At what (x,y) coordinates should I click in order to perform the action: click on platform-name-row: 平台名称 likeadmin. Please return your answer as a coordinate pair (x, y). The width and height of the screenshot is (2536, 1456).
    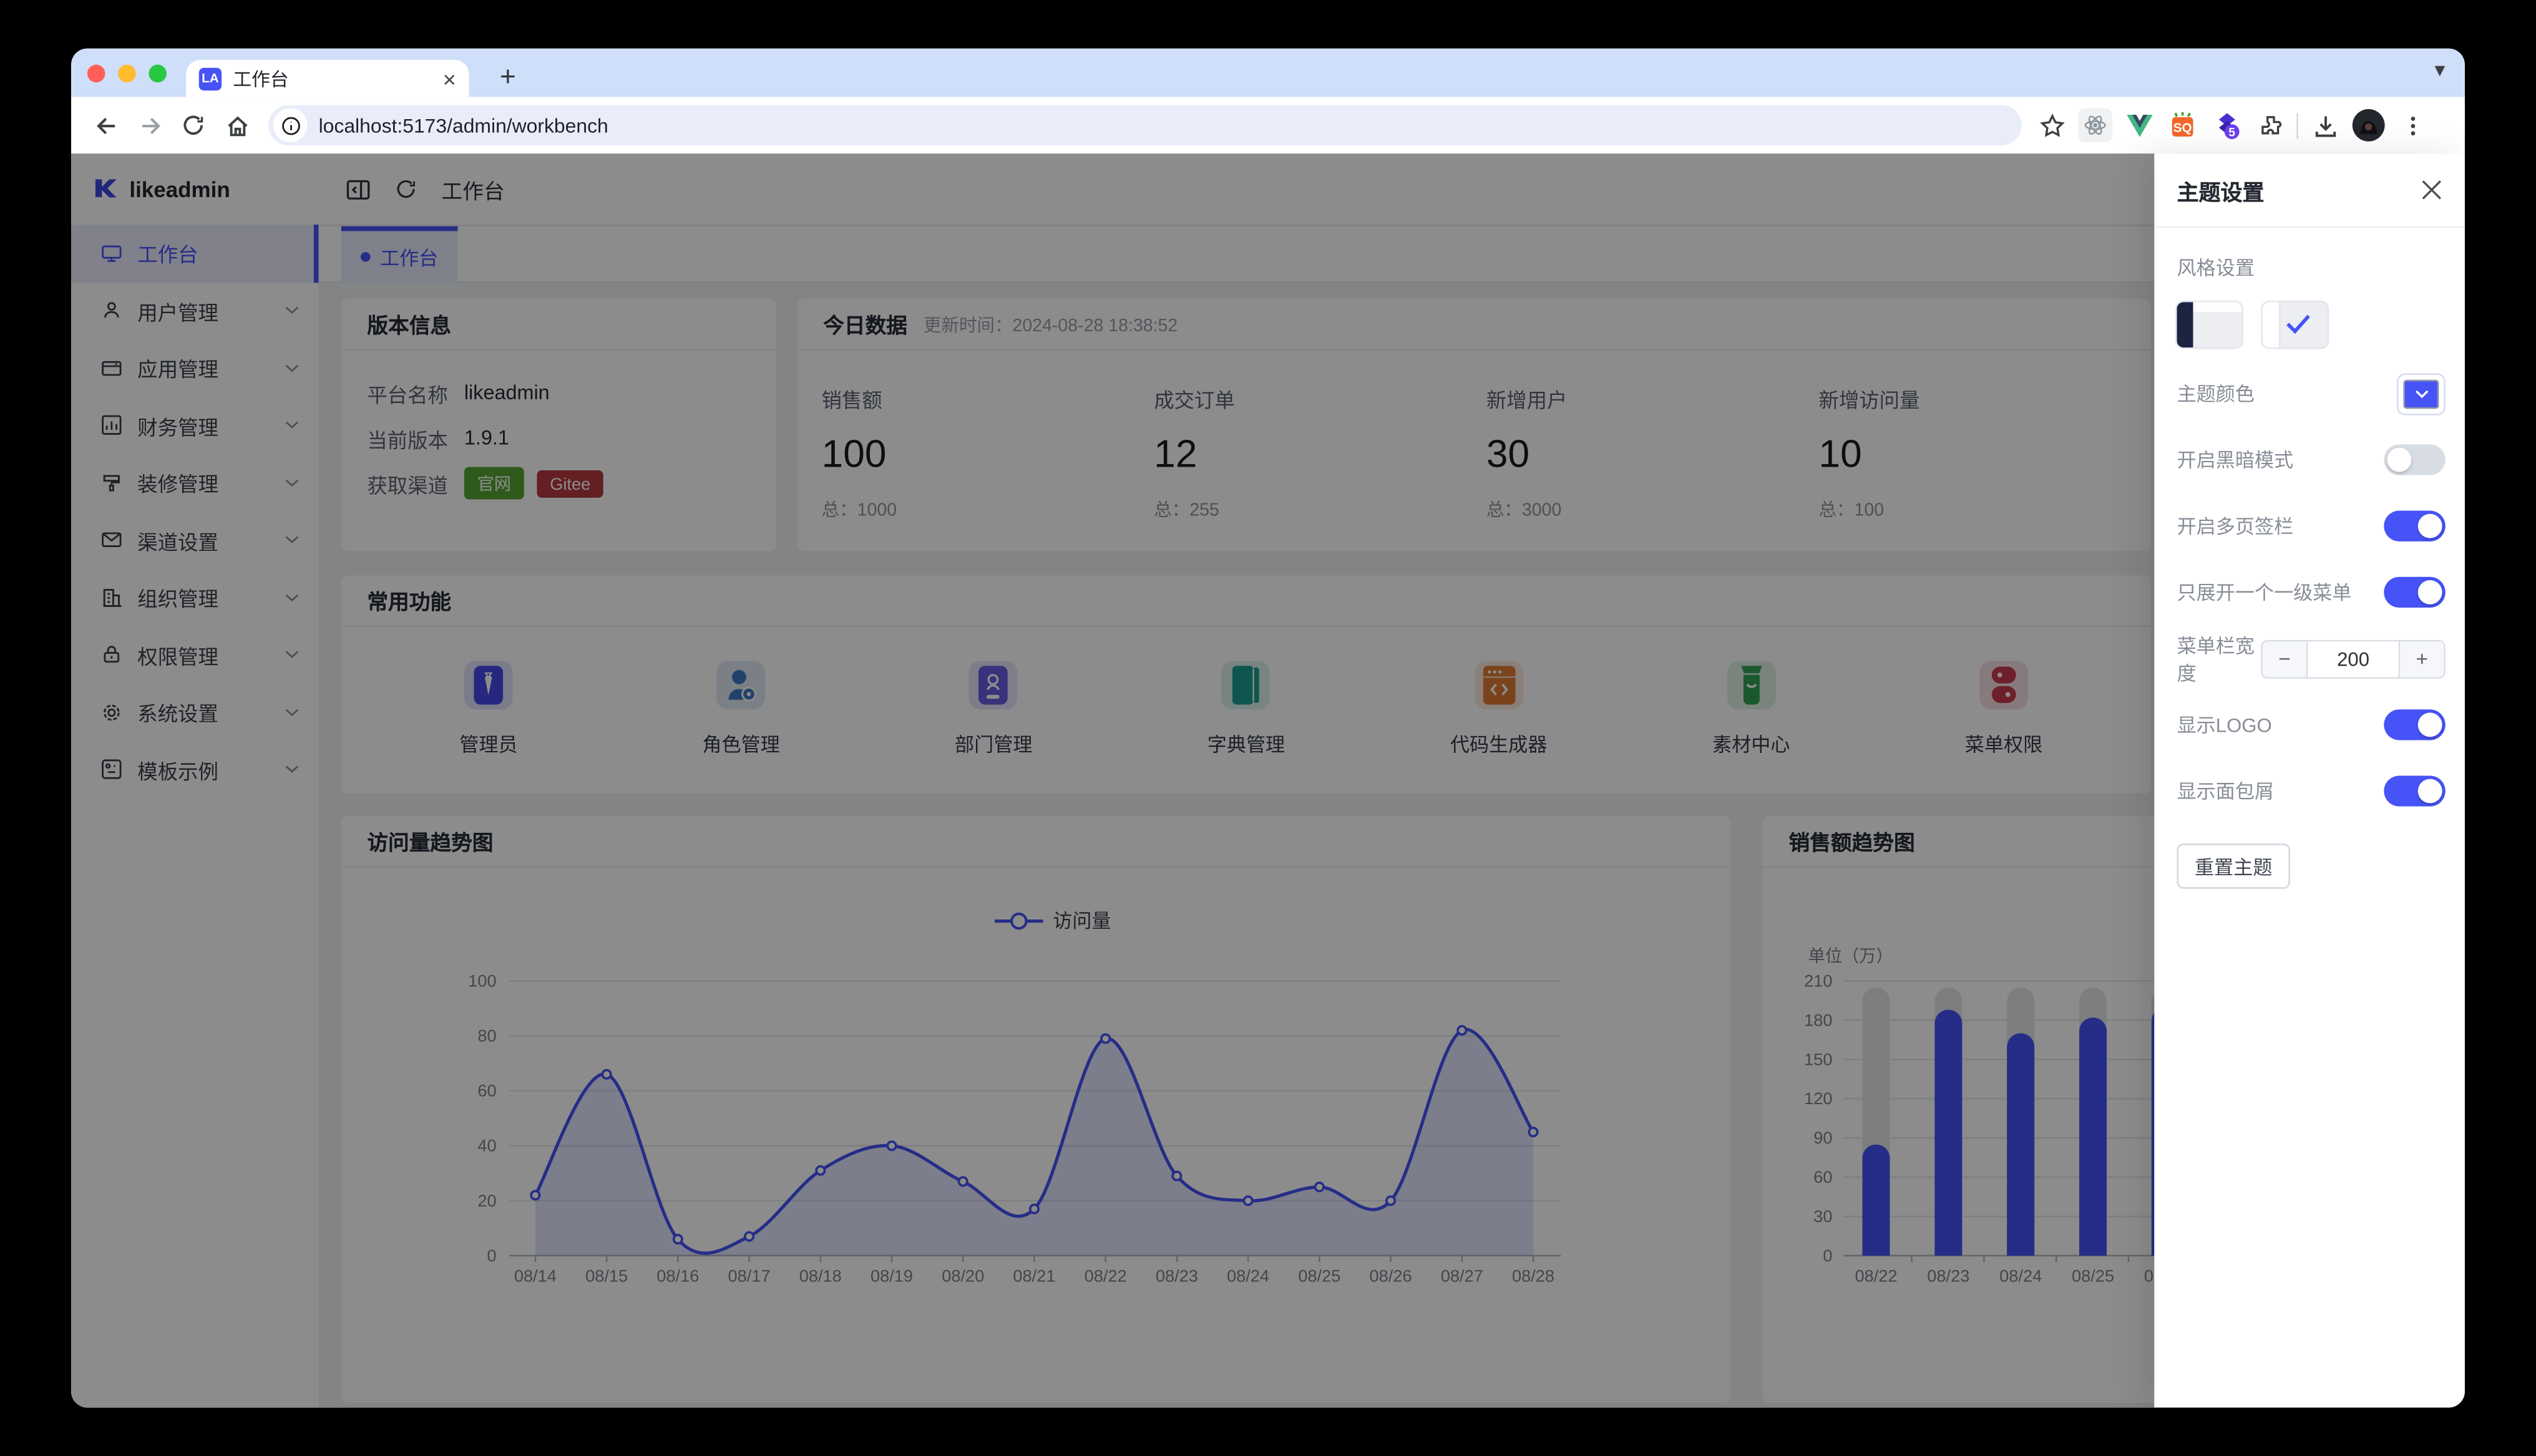
    Looking at the image, I should click on (558, 392).